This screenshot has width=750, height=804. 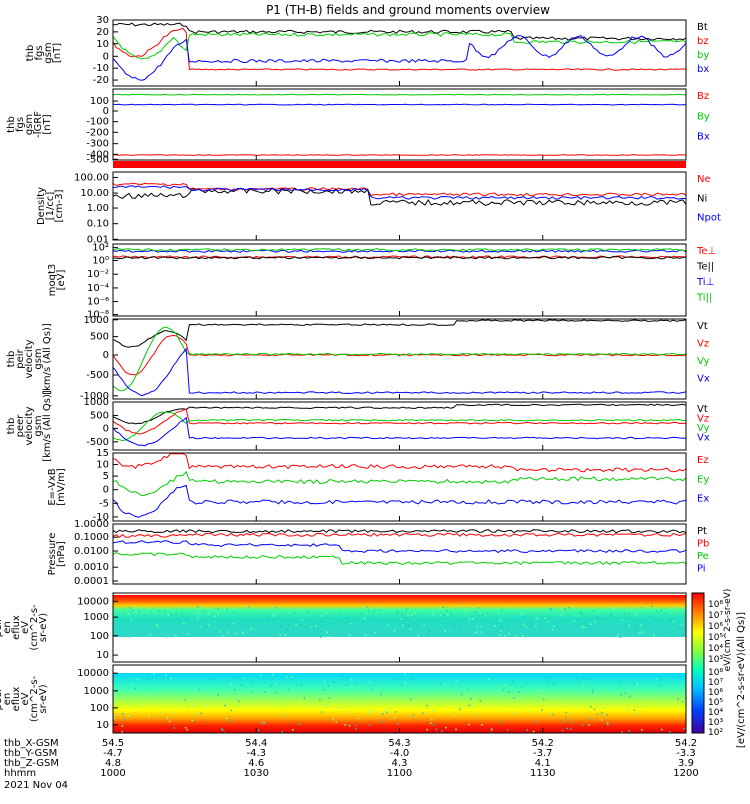 I want to click on series-Bz-line, so click(x=399, y=155).